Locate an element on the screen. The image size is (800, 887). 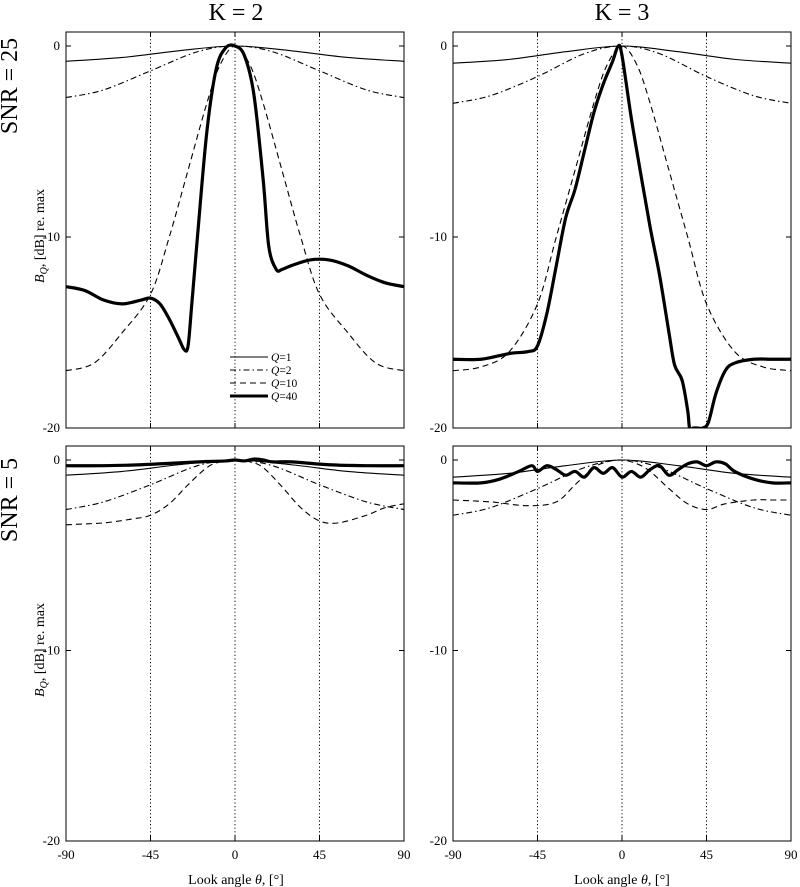
y-axis-label-bottom: BQ, [dB] re. max is located at coordinates (41, 650).